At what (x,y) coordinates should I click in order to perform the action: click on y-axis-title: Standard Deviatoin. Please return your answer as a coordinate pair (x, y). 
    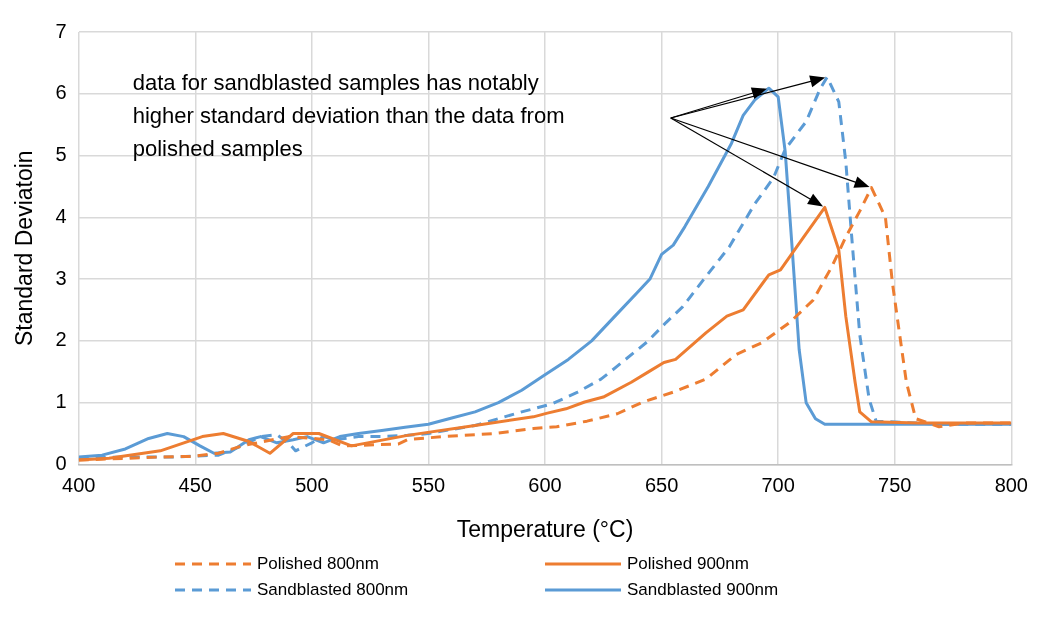
    Looking at the image, I should click on (24, 248).